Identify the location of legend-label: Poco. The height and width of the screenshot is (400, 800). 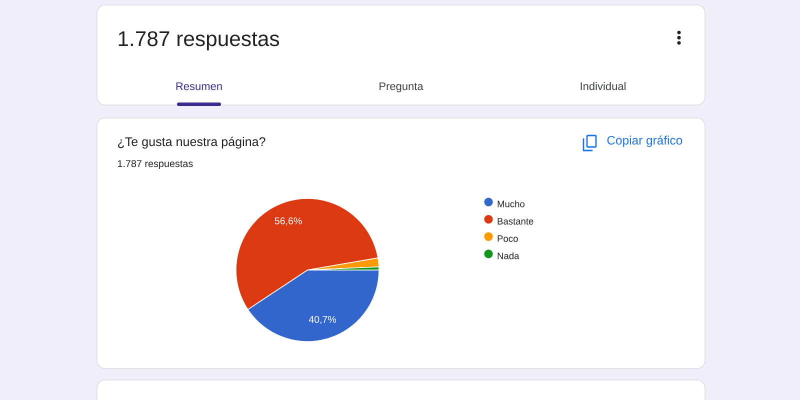
(508, 238).